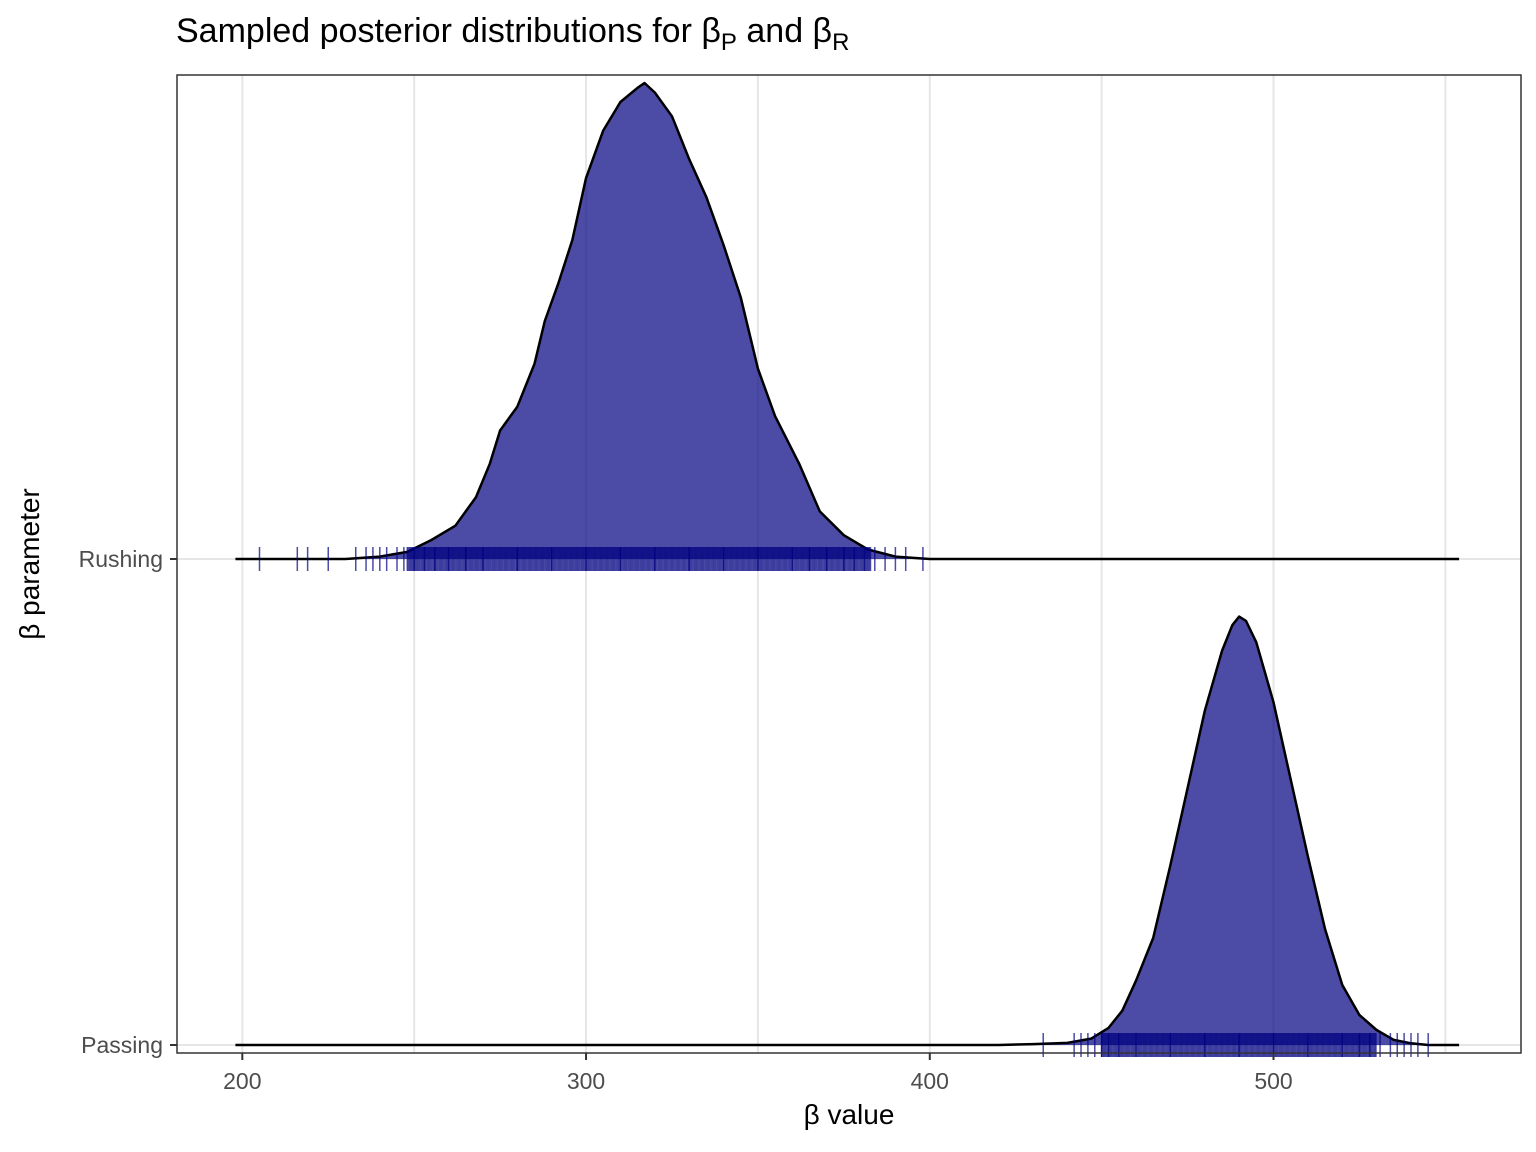 The image size is (1536, 1152). I want to click on x-tick-label: 200, so click(242, 1081).